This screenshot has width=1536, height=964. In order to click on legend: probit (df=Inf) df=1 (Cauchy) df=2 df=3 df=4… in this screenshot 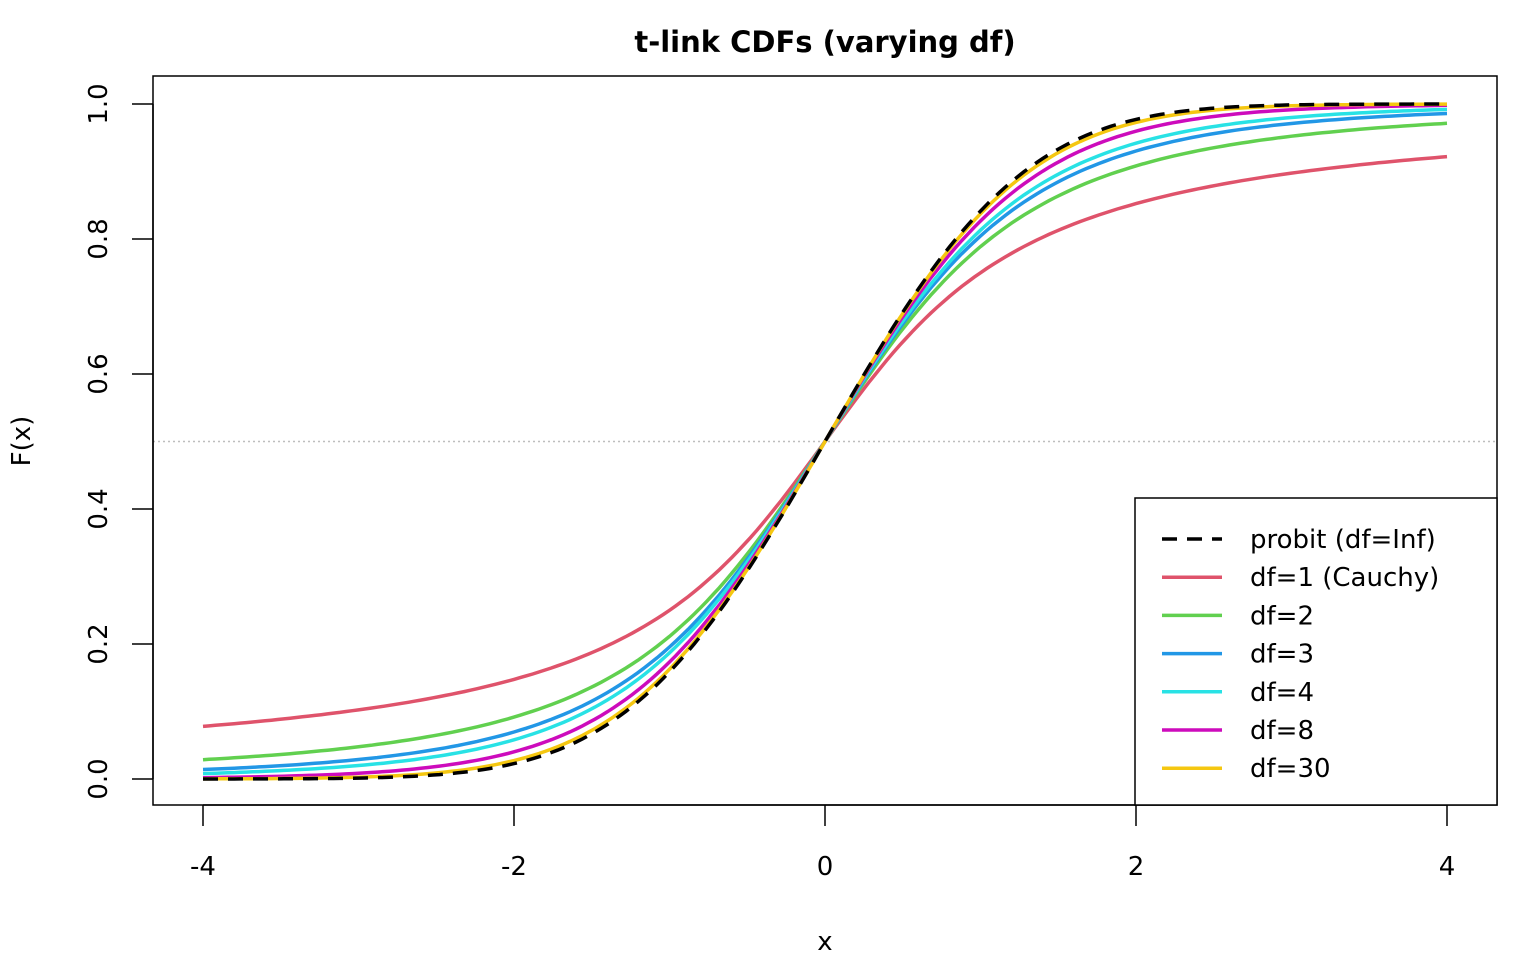, I will do `click(1316, 651)`.